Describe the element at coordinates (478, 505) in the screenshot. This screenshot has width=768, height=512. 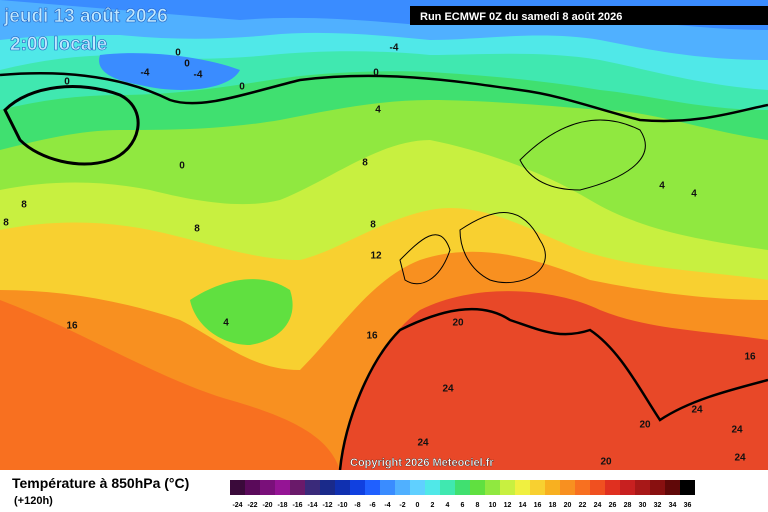
I see `scale-label: 8` at that location.